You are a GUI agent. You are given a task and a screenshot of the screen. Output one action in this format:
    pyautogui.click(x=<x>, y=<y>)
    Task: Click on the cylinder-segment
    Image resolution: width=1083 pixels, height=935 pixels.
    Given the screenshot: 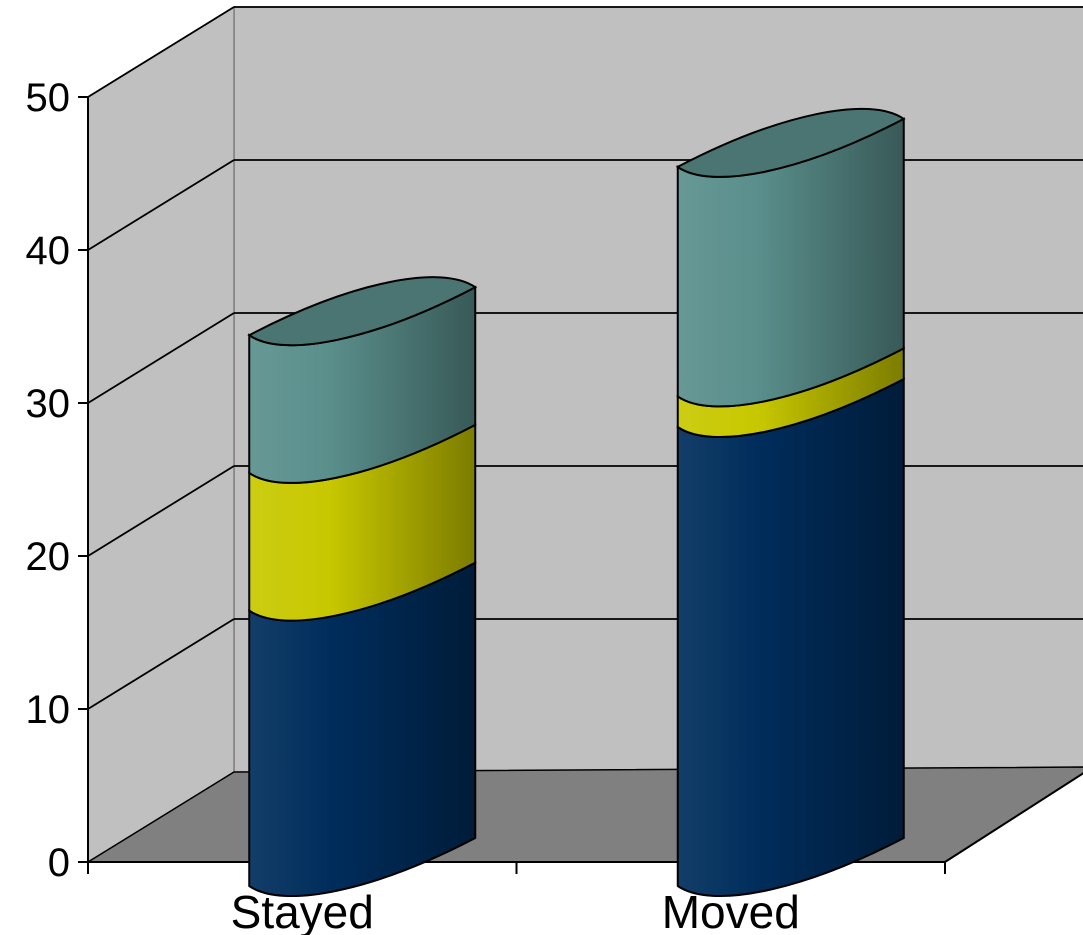 What is the action you would take?
    pyautogui.click(x=790, y=637)
    